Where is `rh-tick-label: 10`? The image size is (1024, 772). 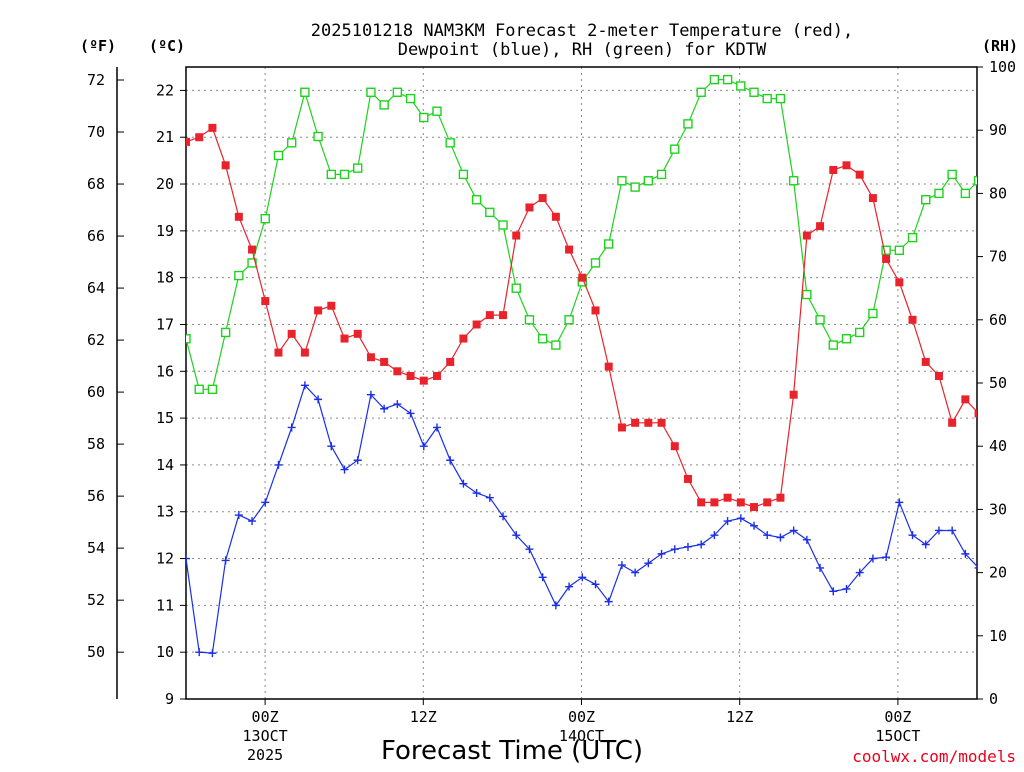 rh-tick-label: 10 is located at coordinates (998, 636).